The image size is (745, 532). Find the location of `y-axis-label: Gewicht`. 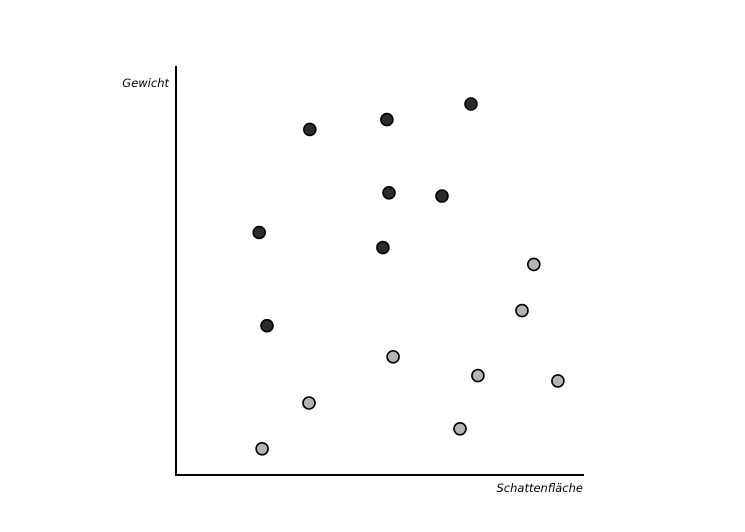

y-axis-label: Gewicht is located at coordinates (145, 83).